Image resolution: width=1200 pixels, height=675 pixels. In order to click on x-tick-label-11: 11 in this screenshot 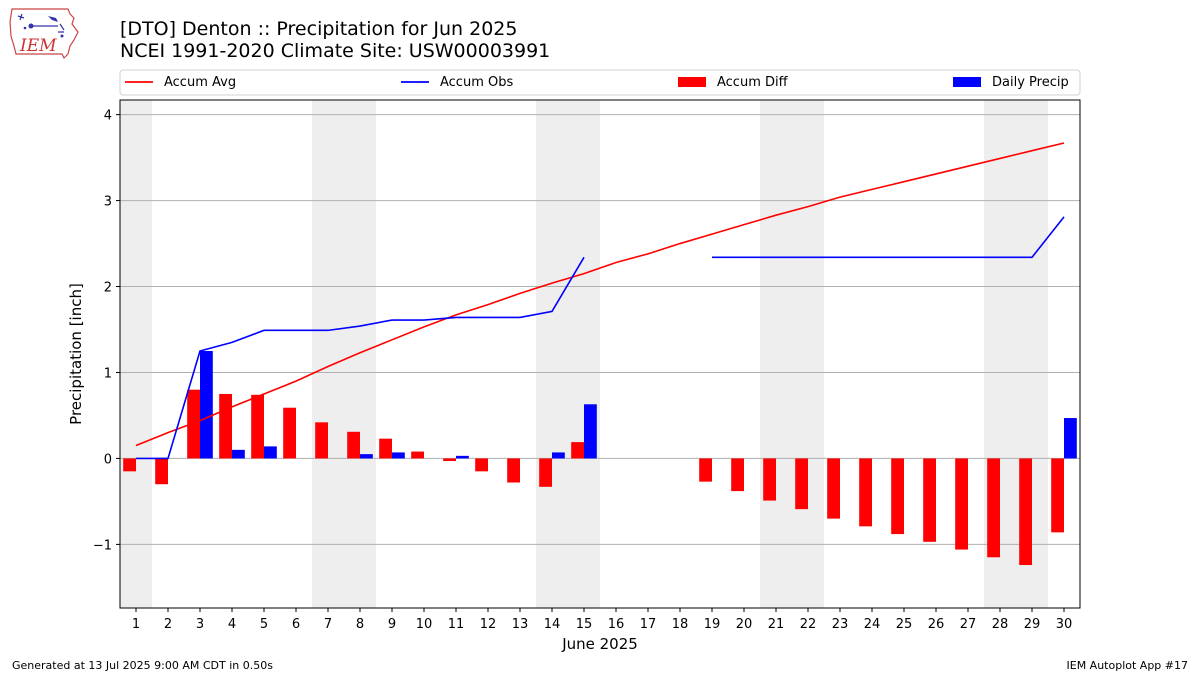, I will do `click(456, 624)`.